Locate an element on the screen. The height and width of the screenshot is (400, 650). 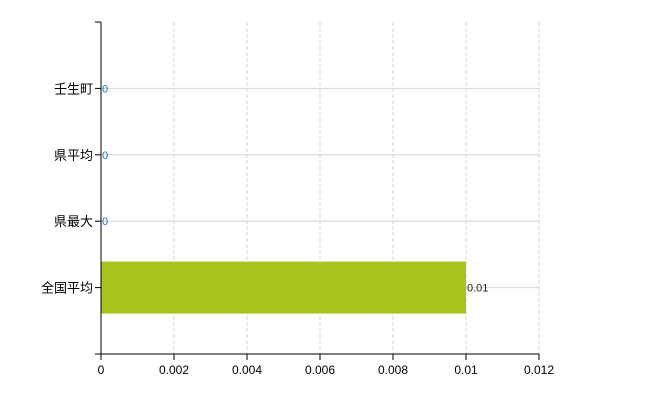
y-category-label: 全国平均 is located at coordinates (67, 288).